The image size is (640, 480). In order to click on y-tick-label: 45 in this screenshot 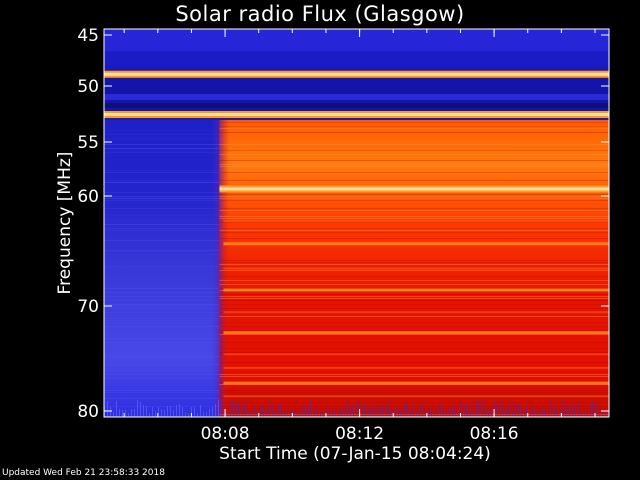, I will do `click(88, 36)`.